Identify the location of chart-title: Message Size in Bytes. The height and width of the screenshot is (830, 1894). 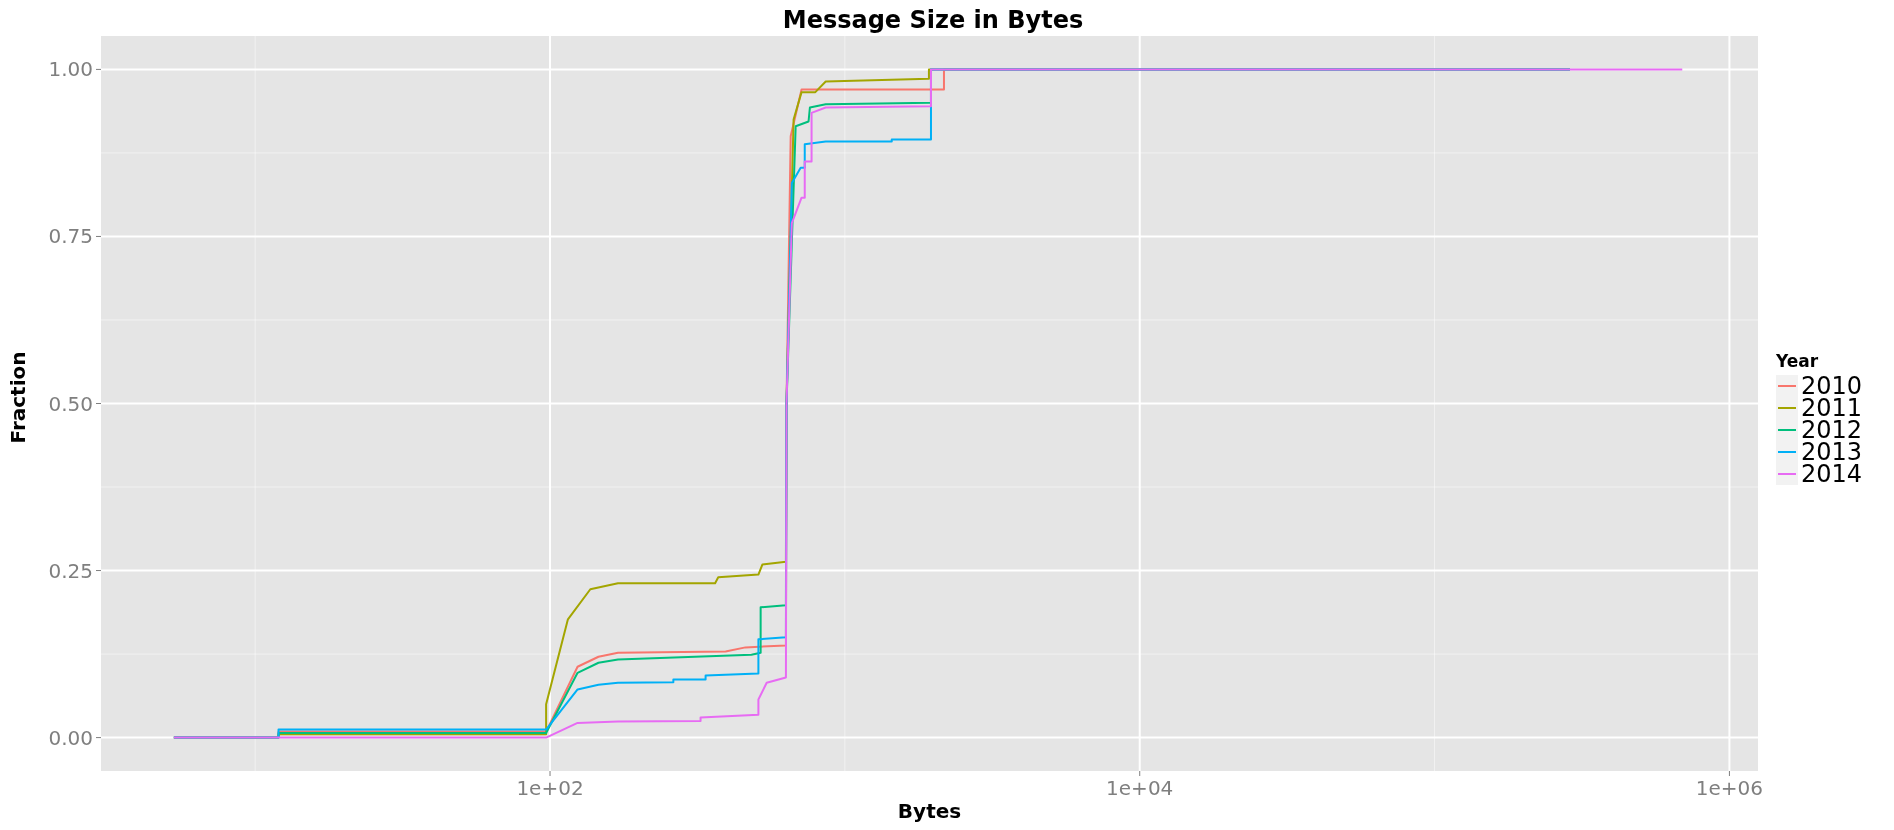
(933, 20).